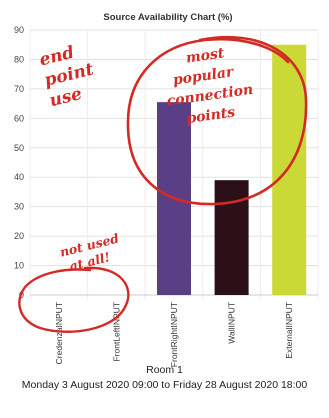  I want to click on x-tick-label: CredenzaINPUT, so click(59, 333).